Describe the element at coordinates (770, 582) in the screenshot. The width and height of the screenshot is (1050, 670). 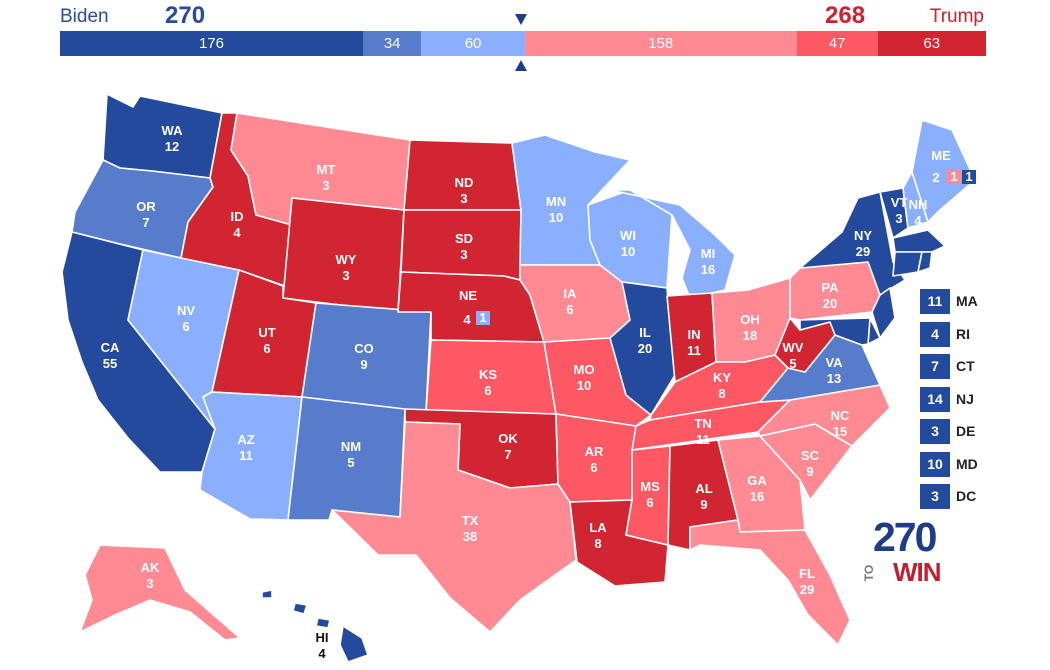
I see `state-fl` at that location.